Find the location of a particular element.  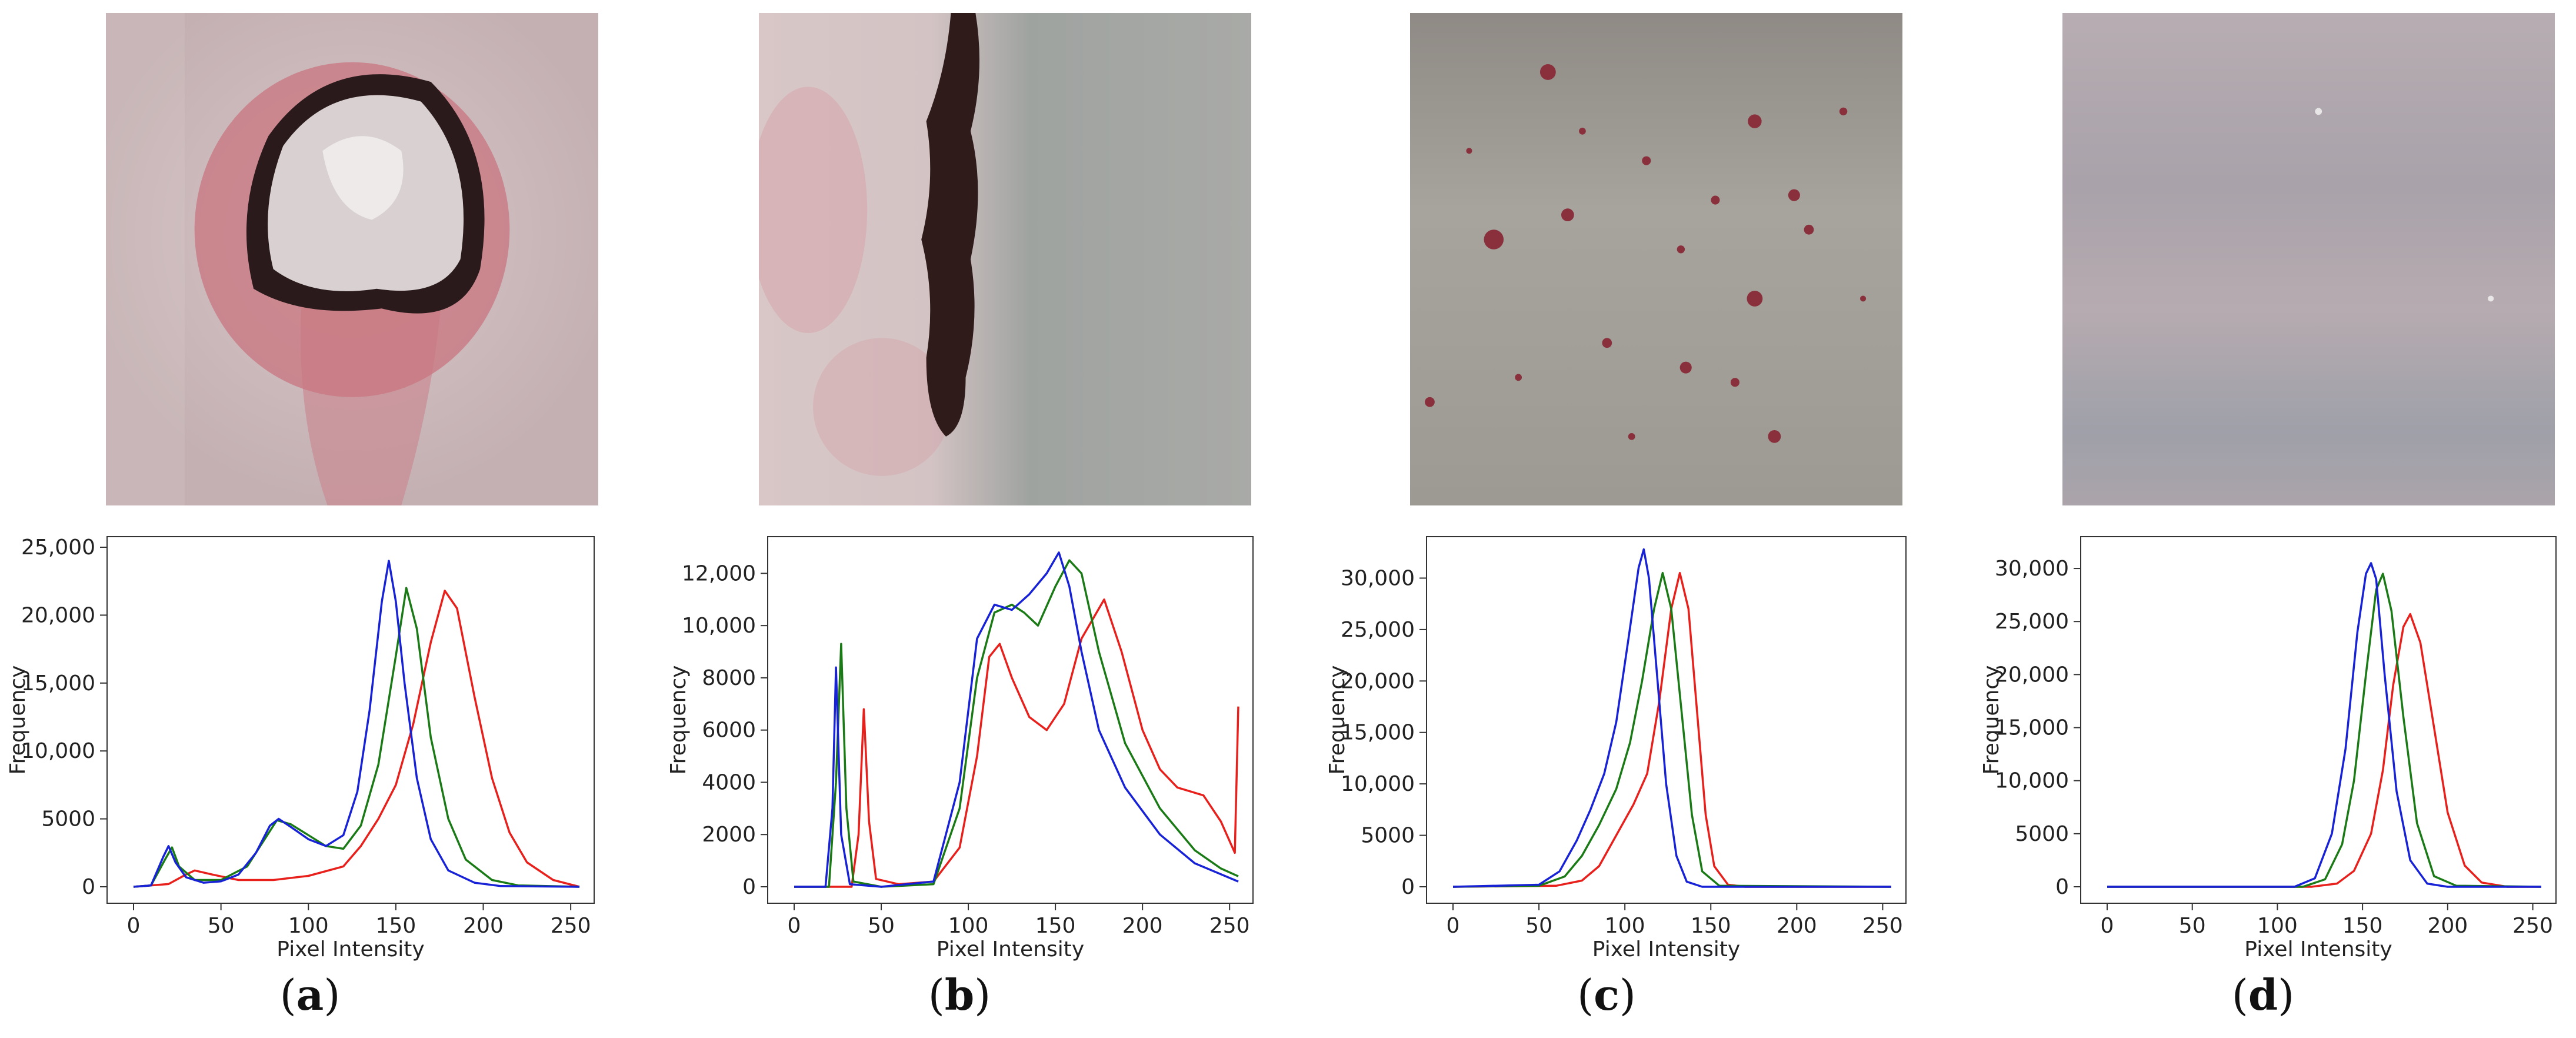

stain-photo-image is located at coordinates (352, 259).